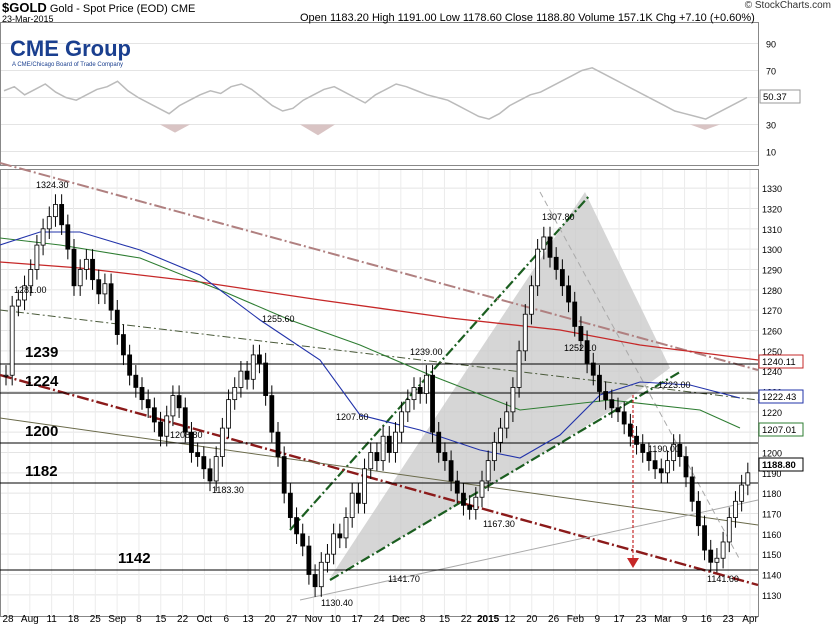  Describe the element at coordinates (781, 396) in the screenshot. I see `price-tag` at that location.